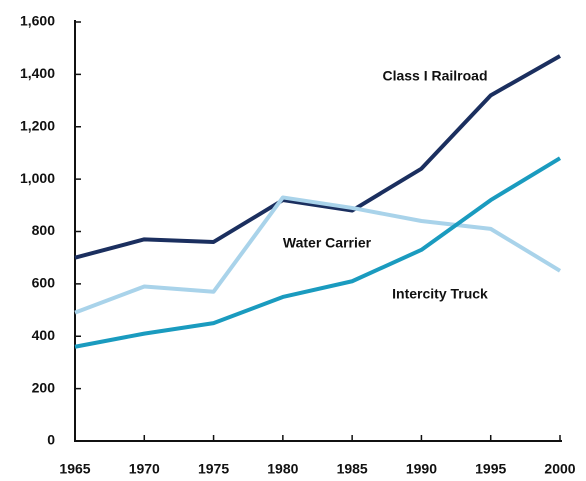 The width and height of the screenshot is (586, 481). Describe the element at coordinates (51, 440) in the screenshot. I see `y-tick-label: 0` at that location.